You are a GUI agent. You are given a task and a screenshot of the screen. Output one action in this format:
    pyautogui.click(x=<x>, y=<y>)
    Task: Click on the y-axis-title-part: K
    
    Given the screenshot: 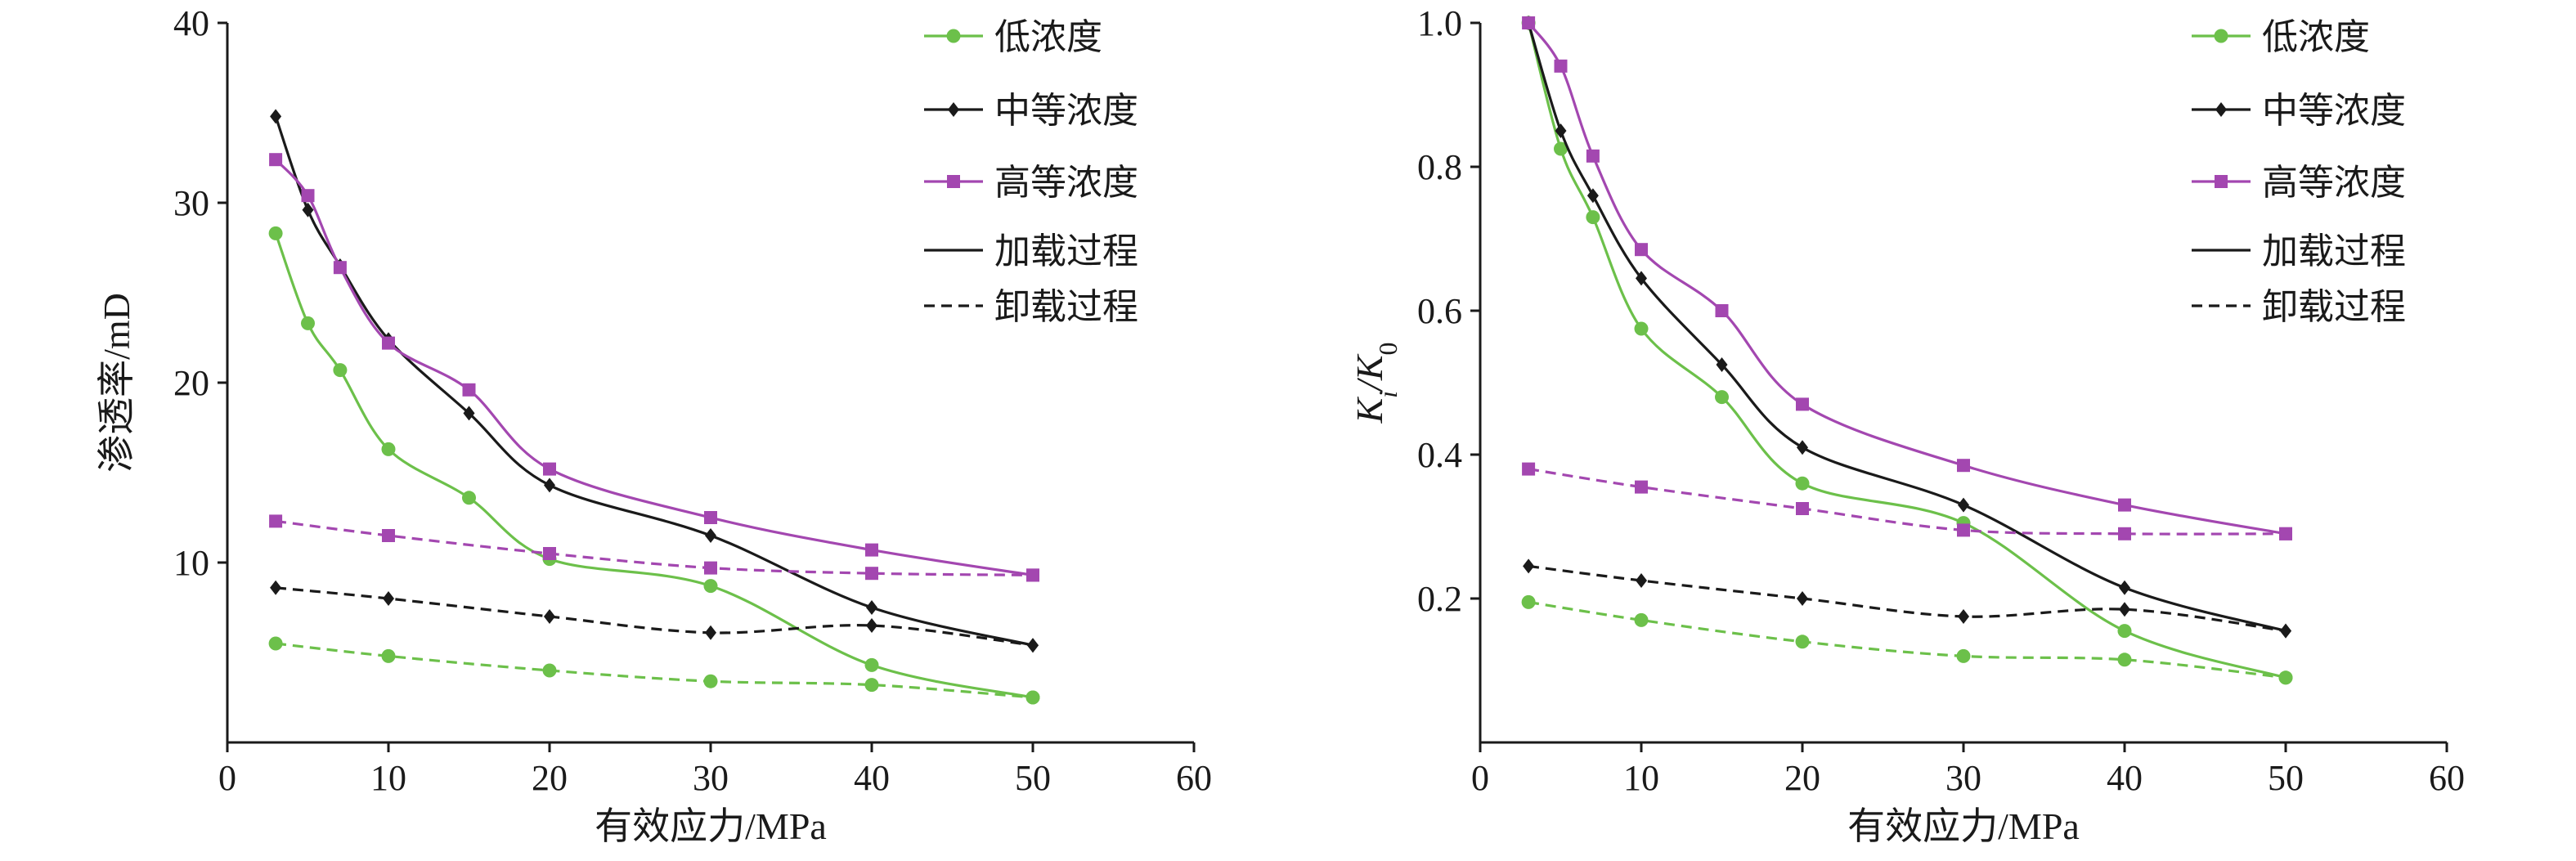 What is the action you would take?
    pyautogui.click(x=1369, y=410)
    